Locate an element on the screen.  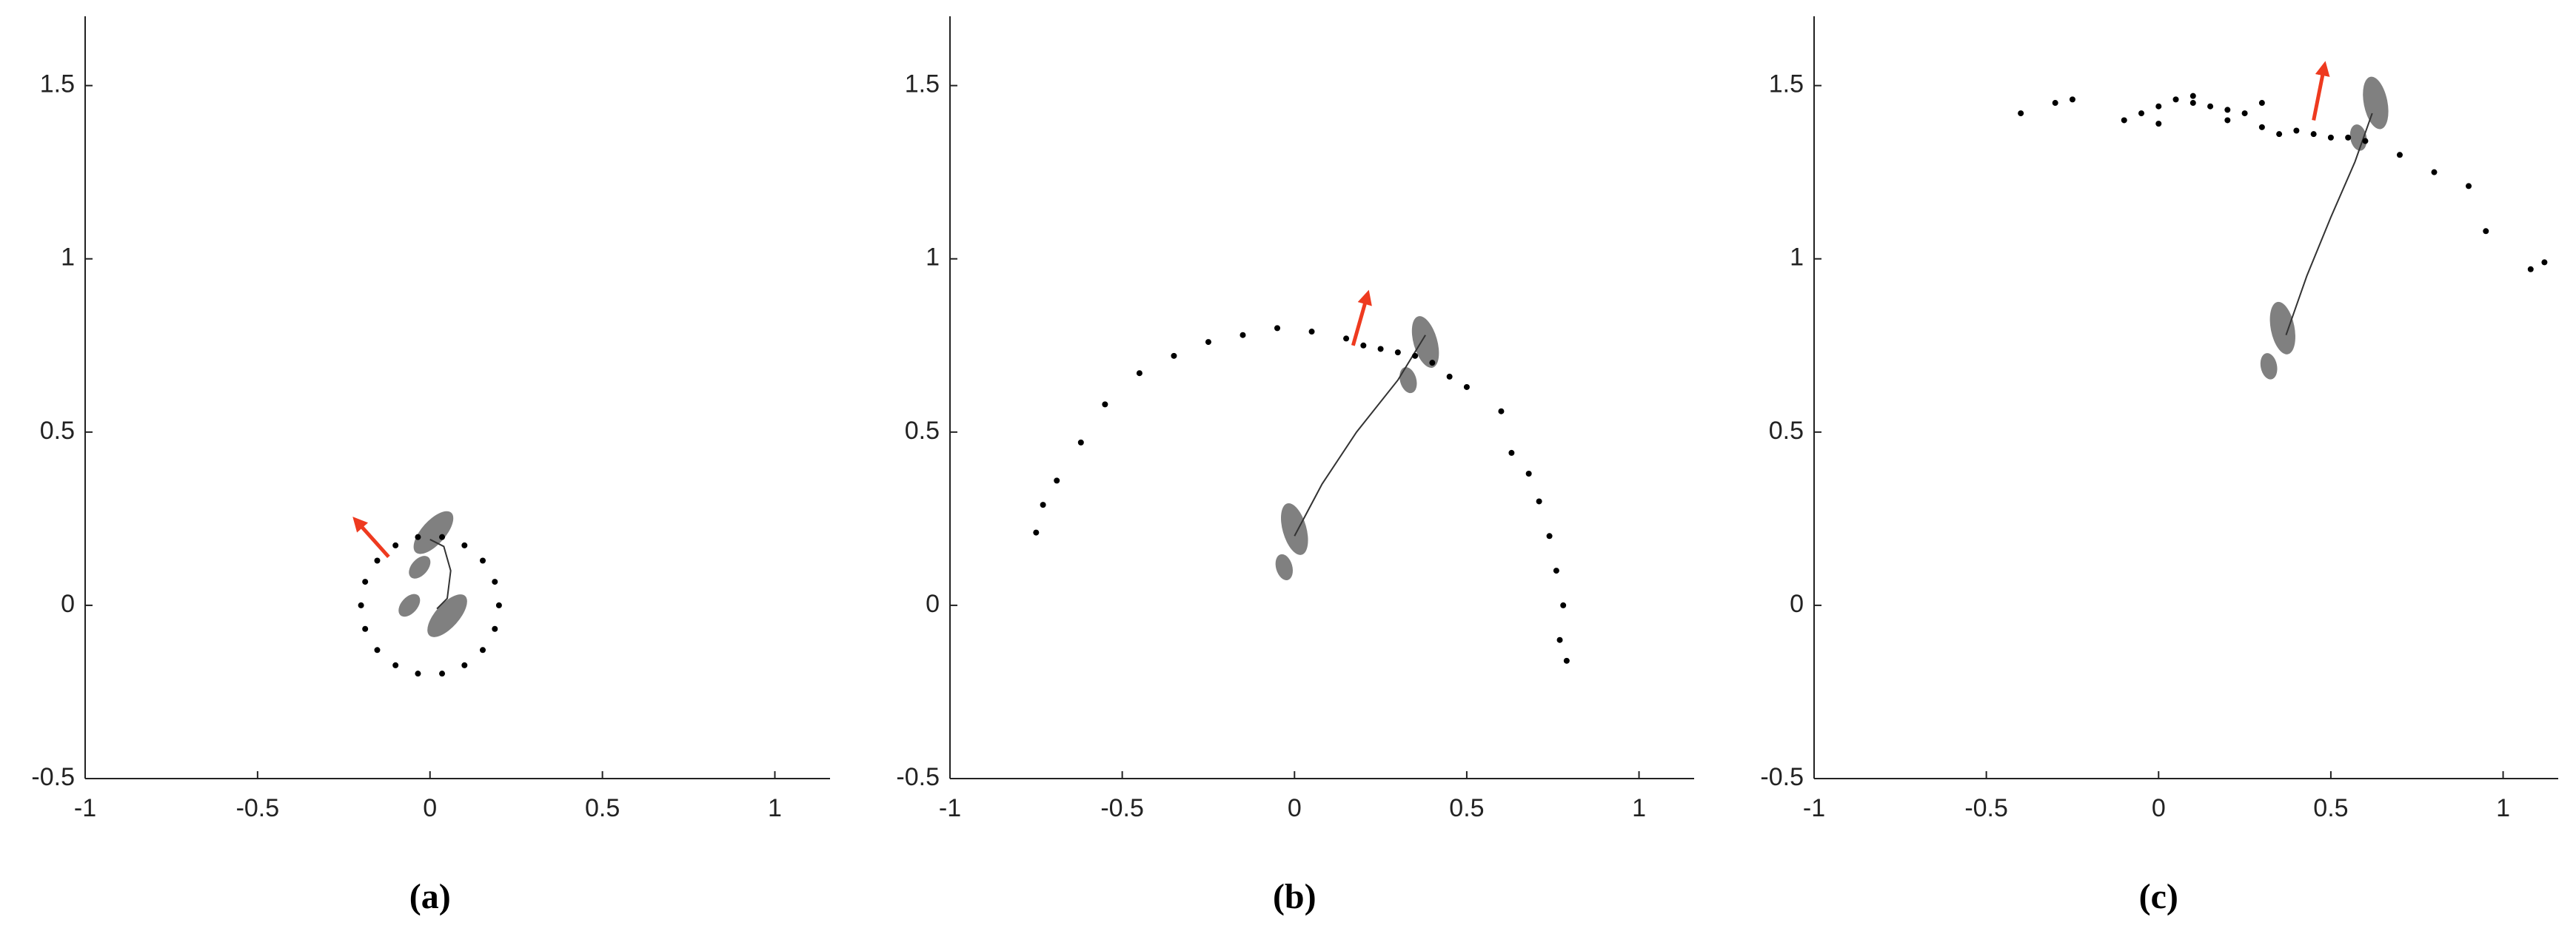
panel-label: (b) is located at coordinates (1295, 896).